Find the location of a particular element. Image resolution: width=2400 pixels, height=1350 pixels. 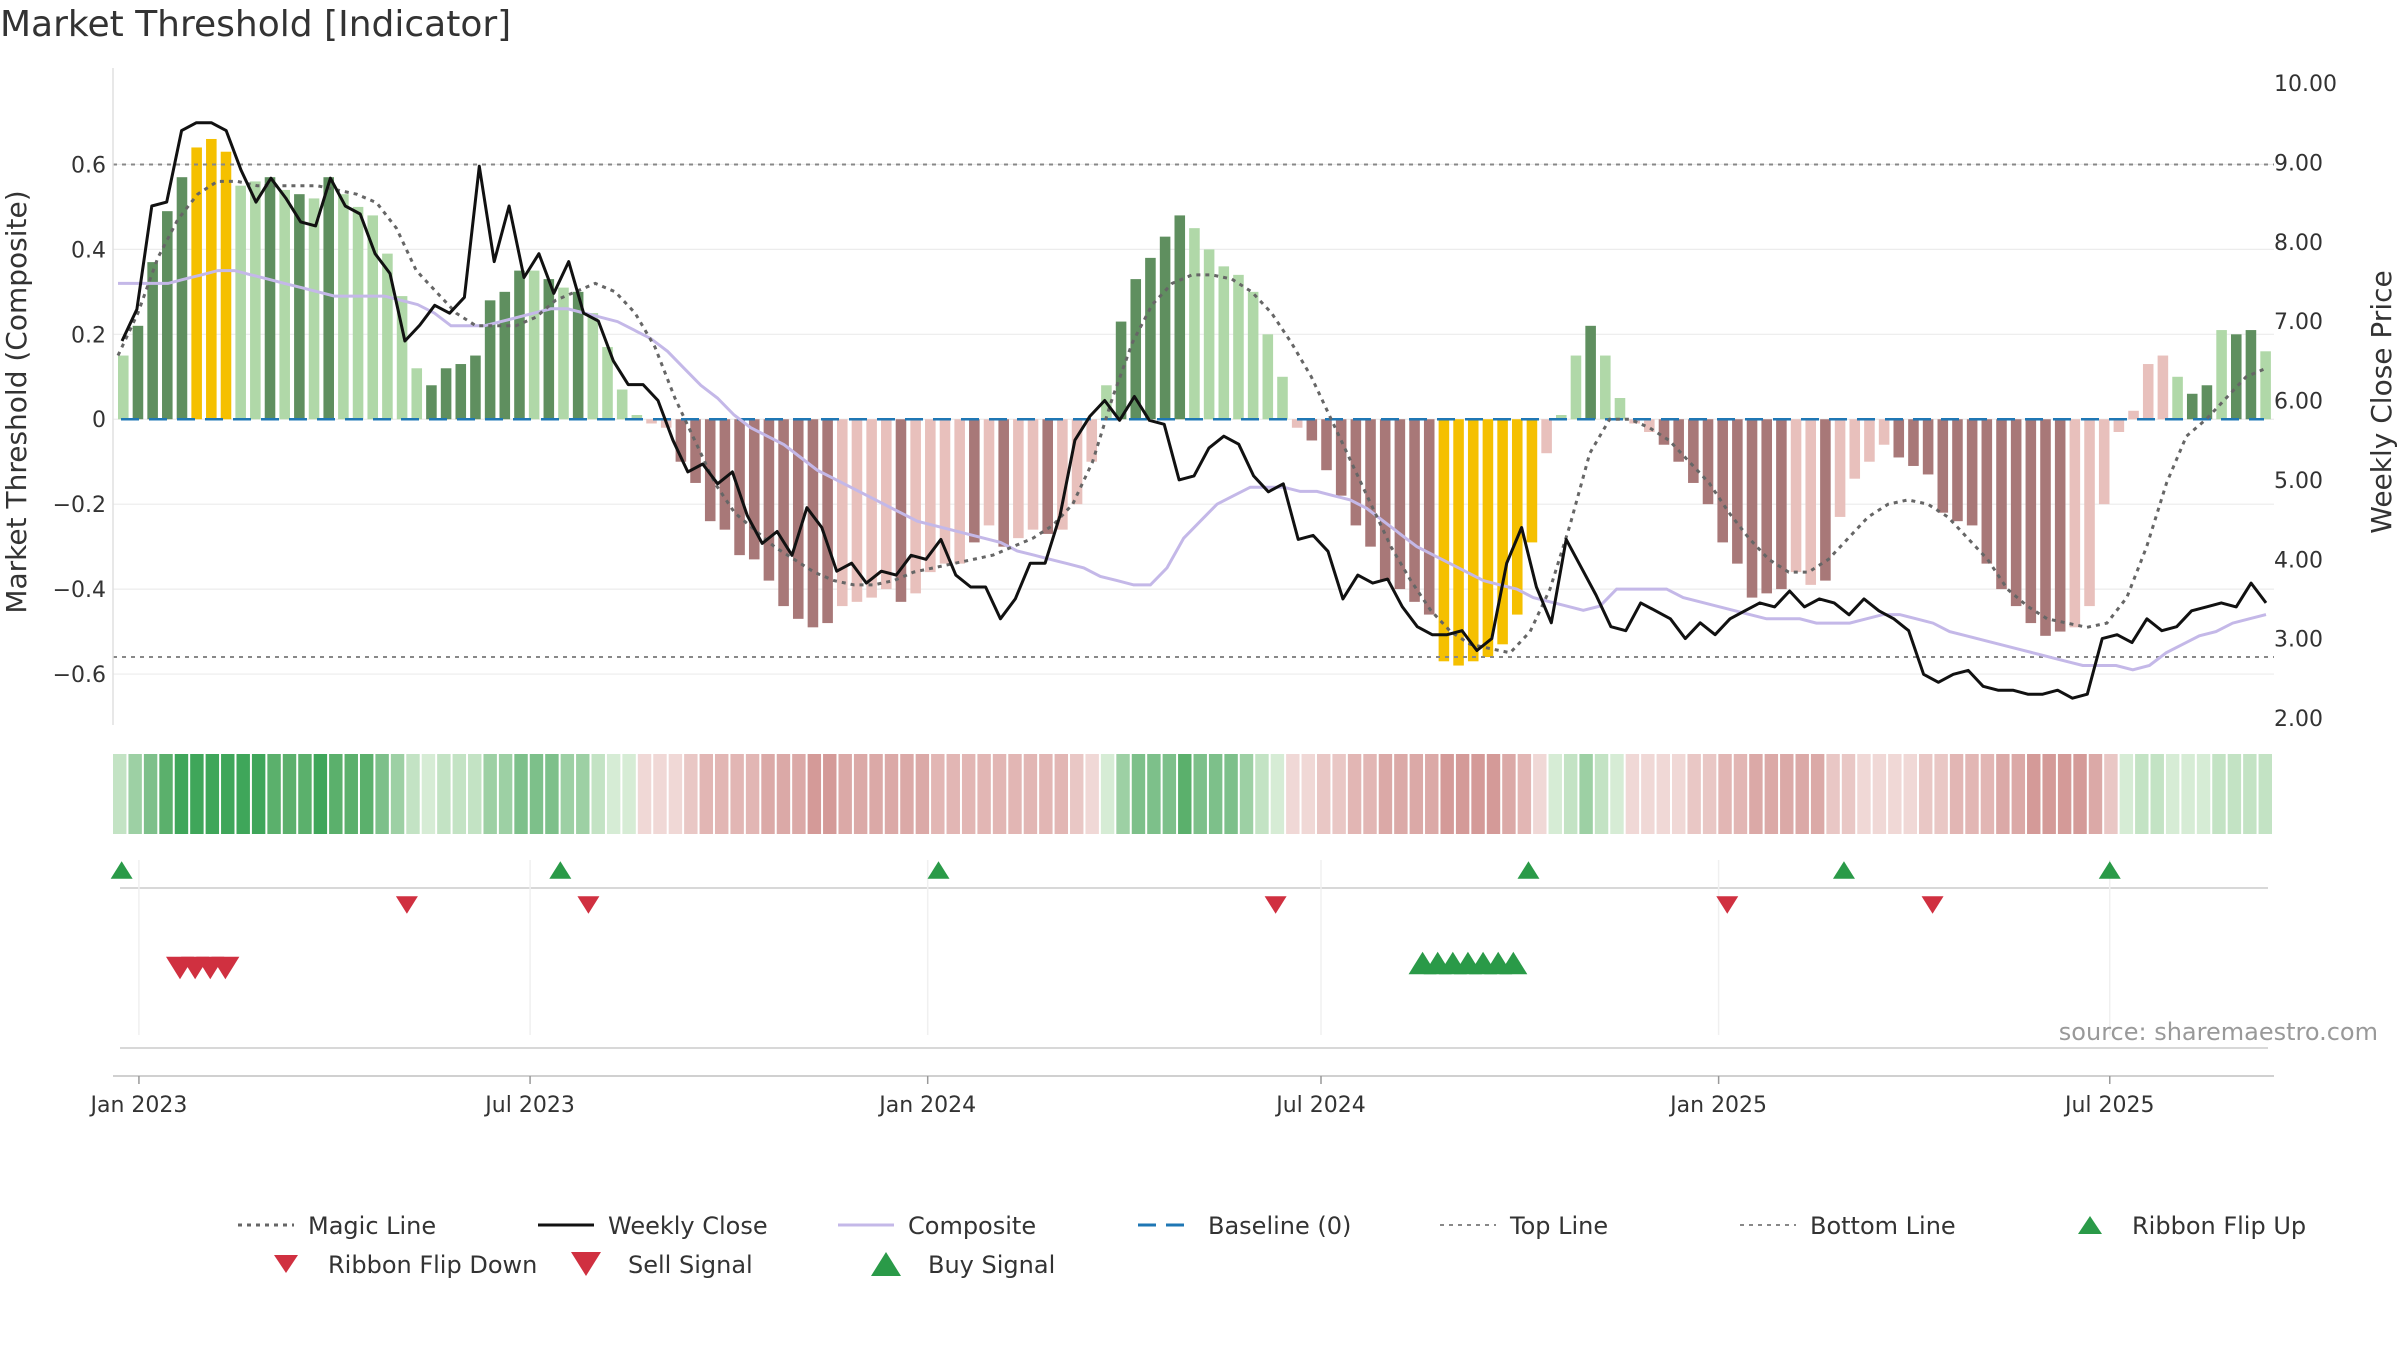

left-tick-label: −0.2 is located at coordinates (79, 505).